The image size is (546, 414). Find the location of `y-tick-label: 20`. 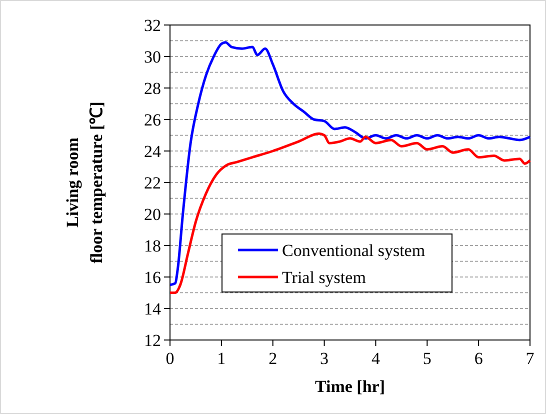

y-tick-label: 20 is located at coordinates (152, 214).